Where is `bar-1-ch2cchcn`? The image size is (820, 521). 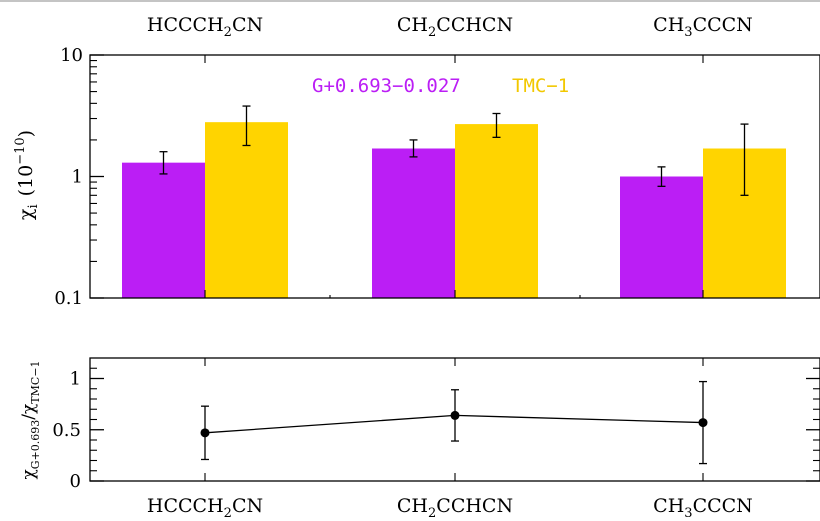 bar-1-ch2cchcn is located at coordinates (413, 223).